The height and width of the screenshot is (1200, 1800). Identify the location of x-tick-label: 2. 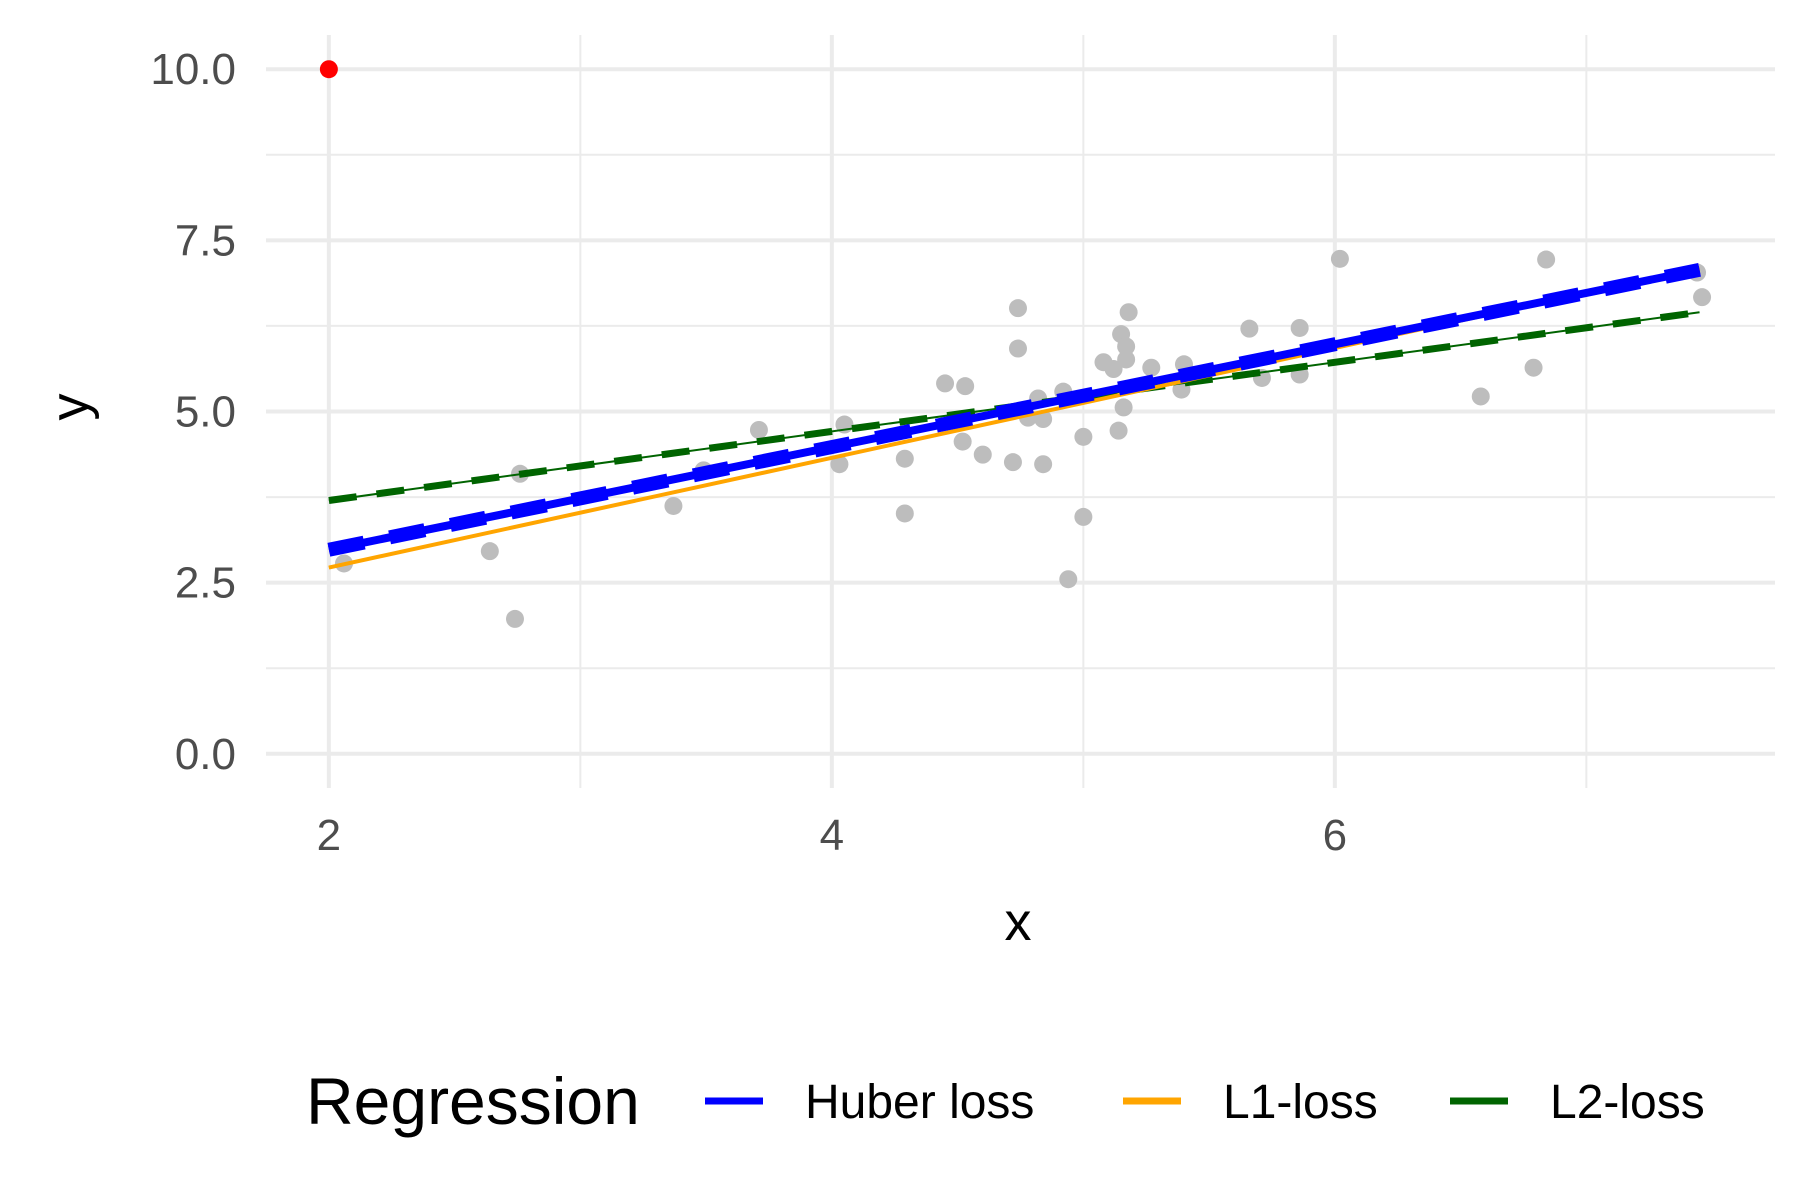
(329, 835).